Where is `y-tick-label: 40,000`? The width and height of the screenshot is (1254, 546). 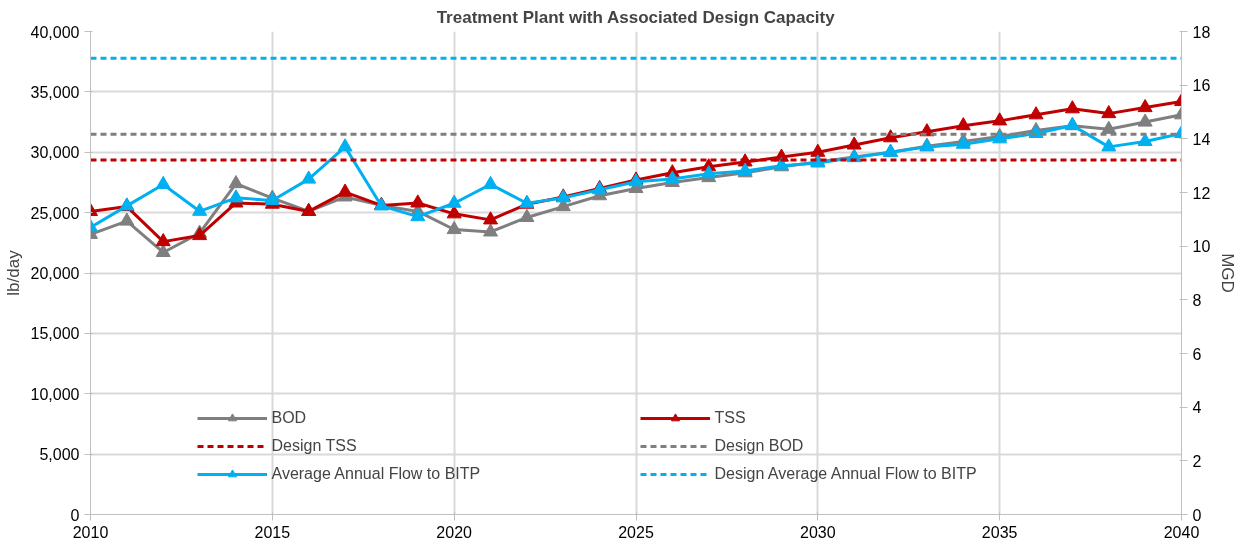
y-tick-label: 40,000 is located at coordinates (55, 32).